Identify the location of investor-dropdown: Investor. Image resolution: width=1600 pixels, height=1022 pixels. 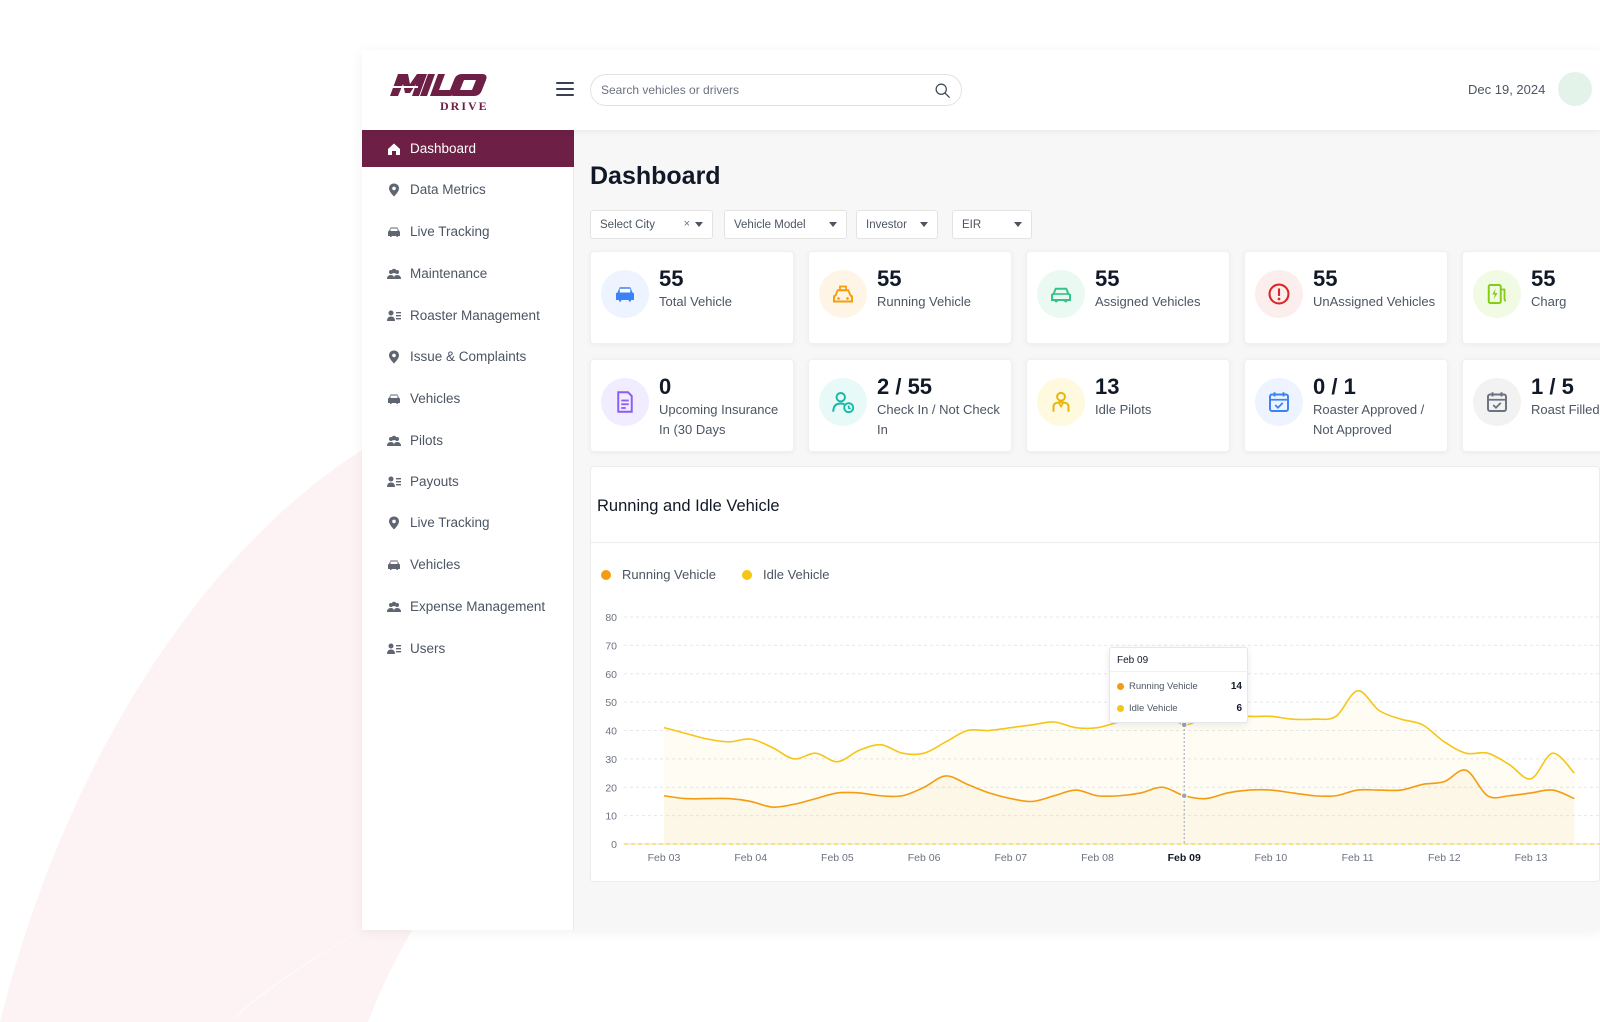
(897, 224).